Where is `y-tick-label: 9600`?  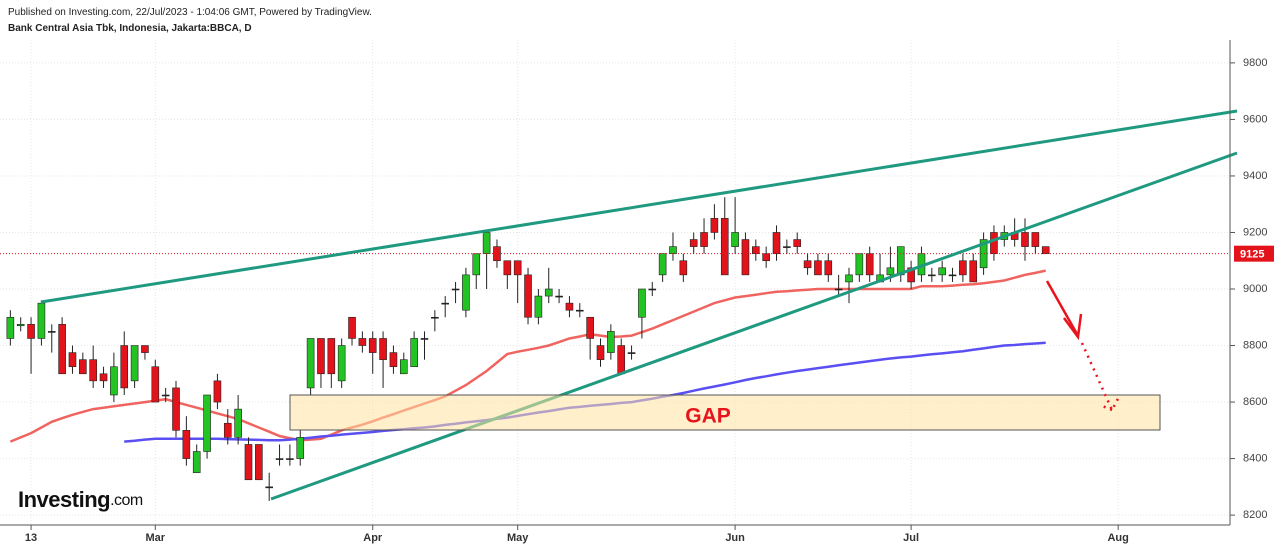
y-tick-label: 9600 is located at coordinates (1255, 119).